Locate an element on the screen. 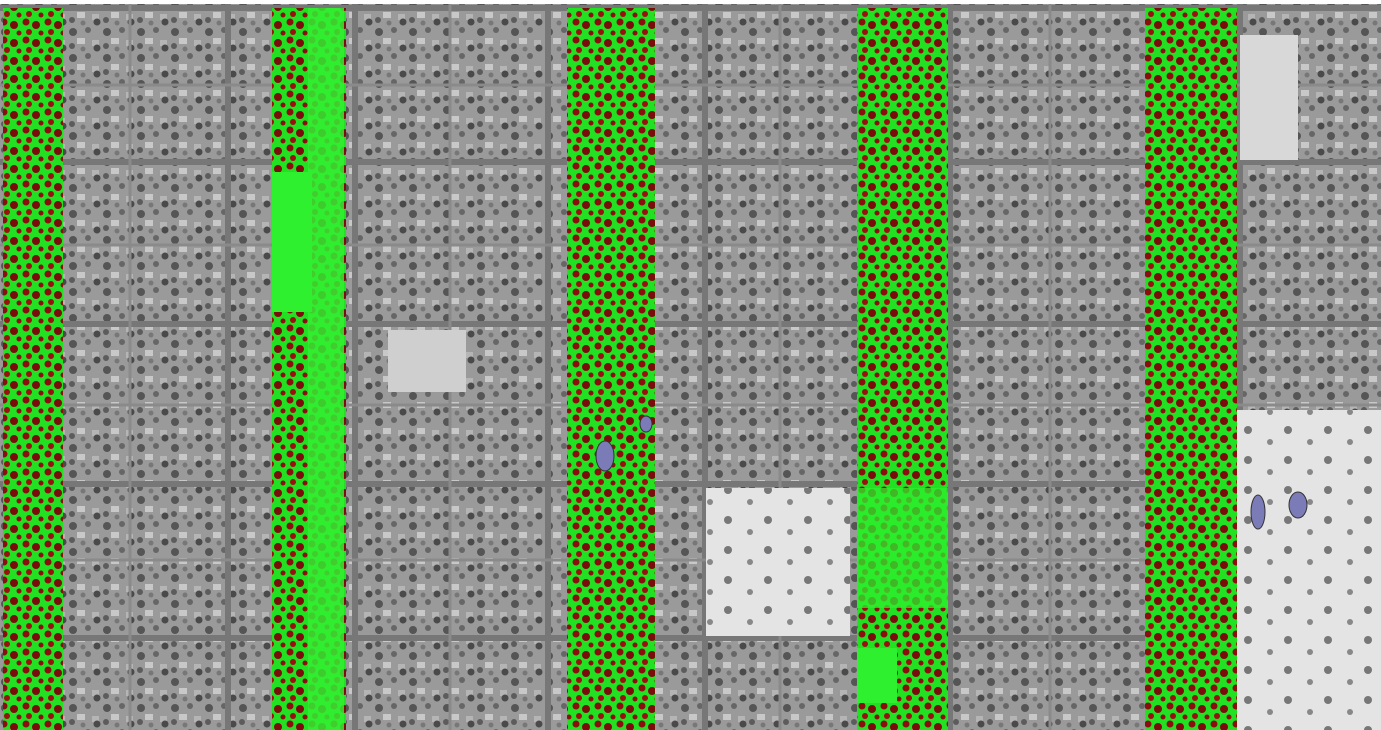  rail-corridor is located at coordinates (326, 369).